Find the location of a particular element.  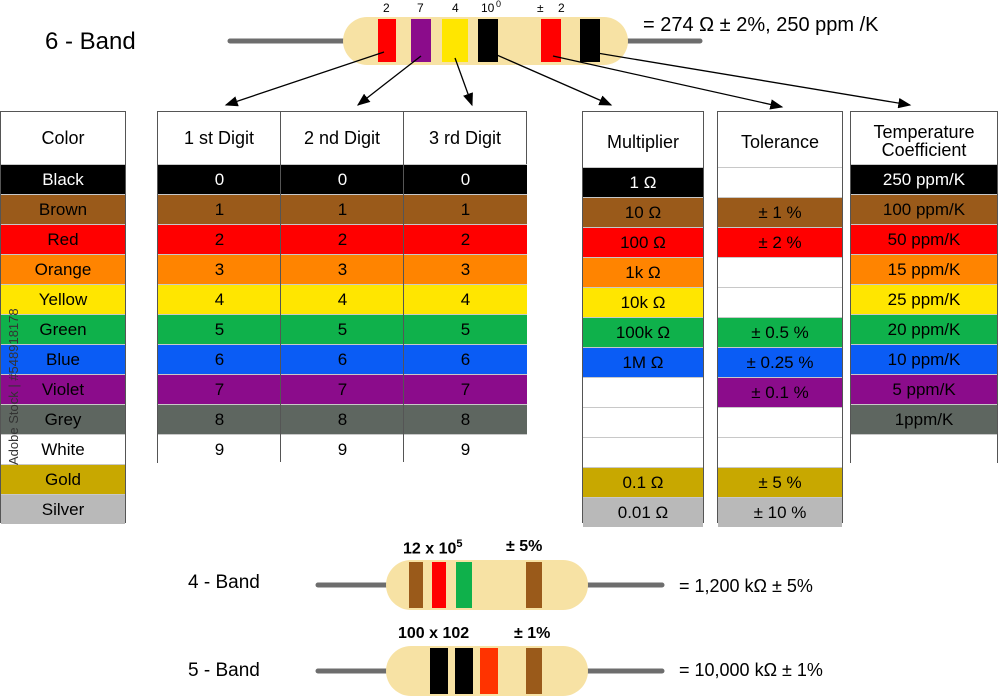

temperature-row-yellow: 25 ppm/K is located at coordinates (924, 299).